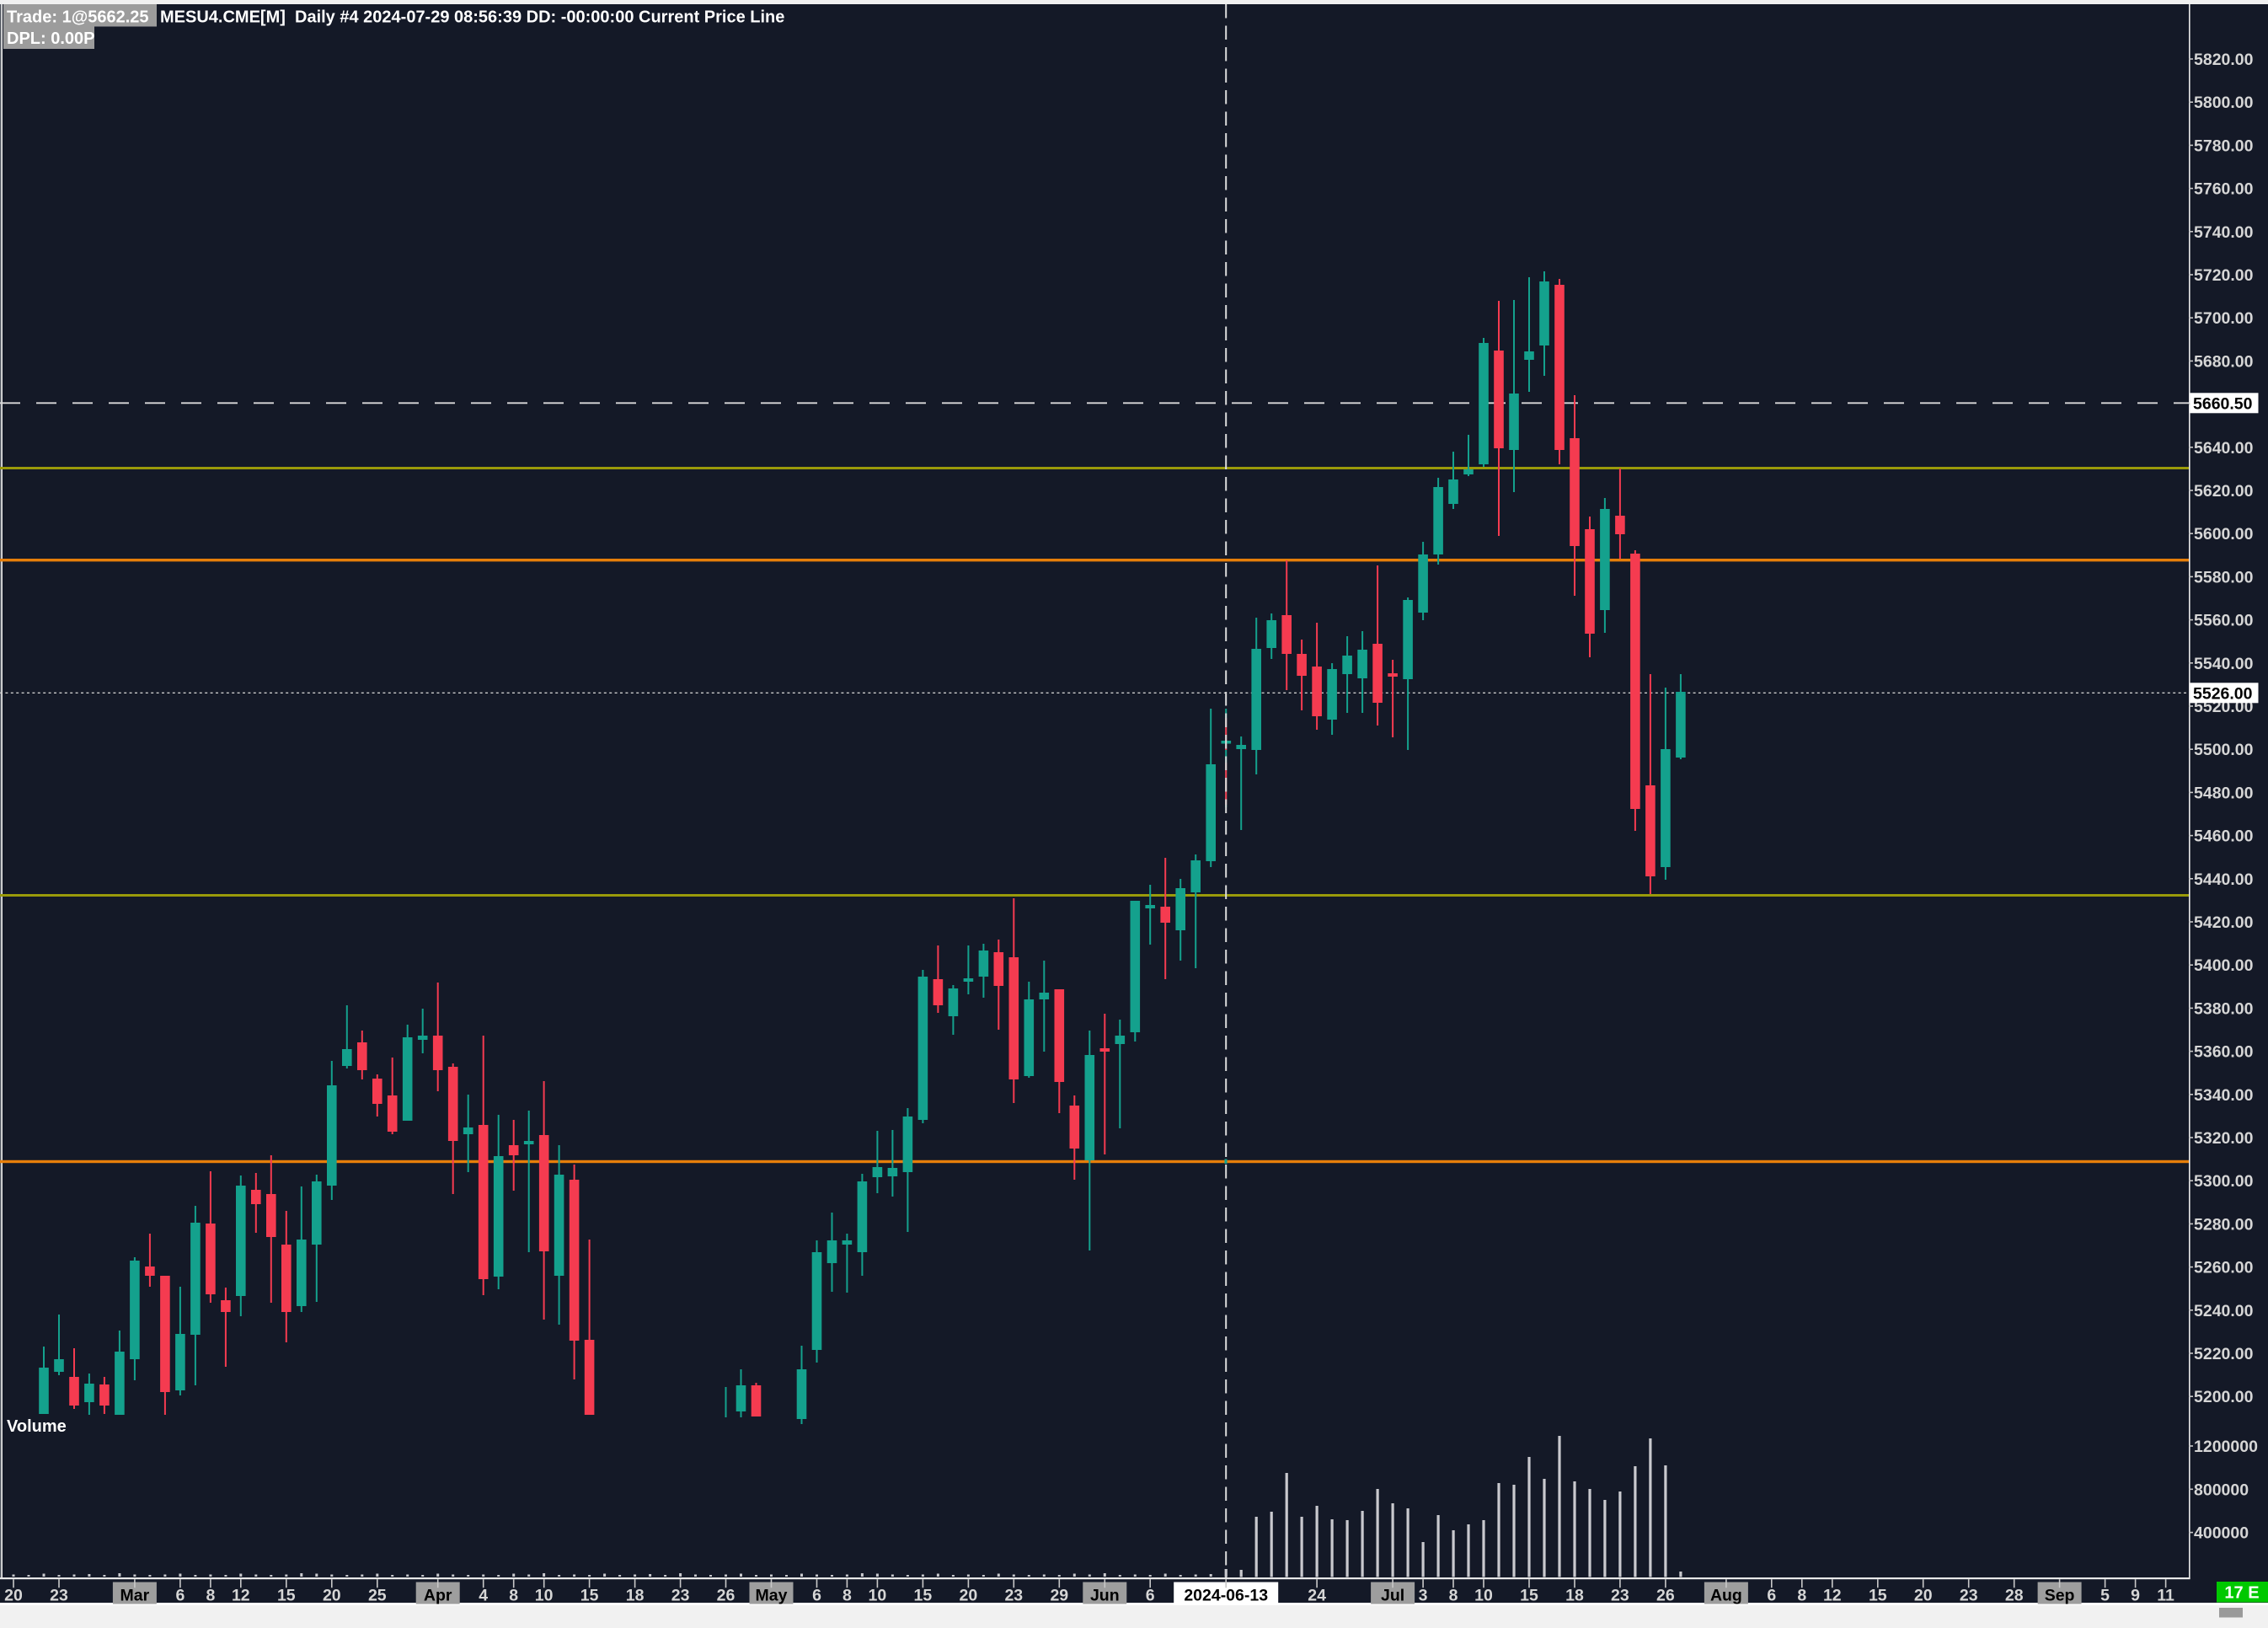  What do you see at coordinates (2224, 750) in the screenshot?
I see `svg-text: 5500.00` at bounding box center [2224, 750].